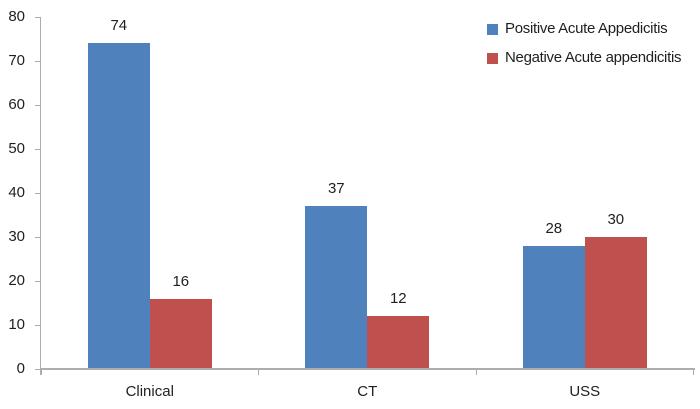  What do you see at coordinates (554, 228) in the screenshot?
I see `value-label: 28` at bounding box center [554, 228].